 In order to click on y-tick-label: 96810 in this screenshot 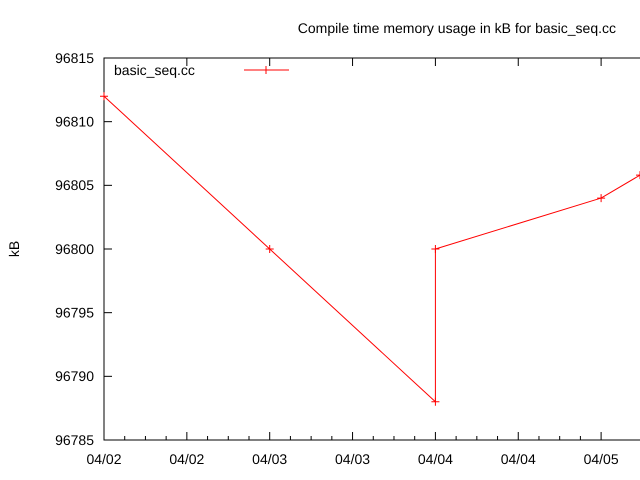, I will do `click(74, 122)`.